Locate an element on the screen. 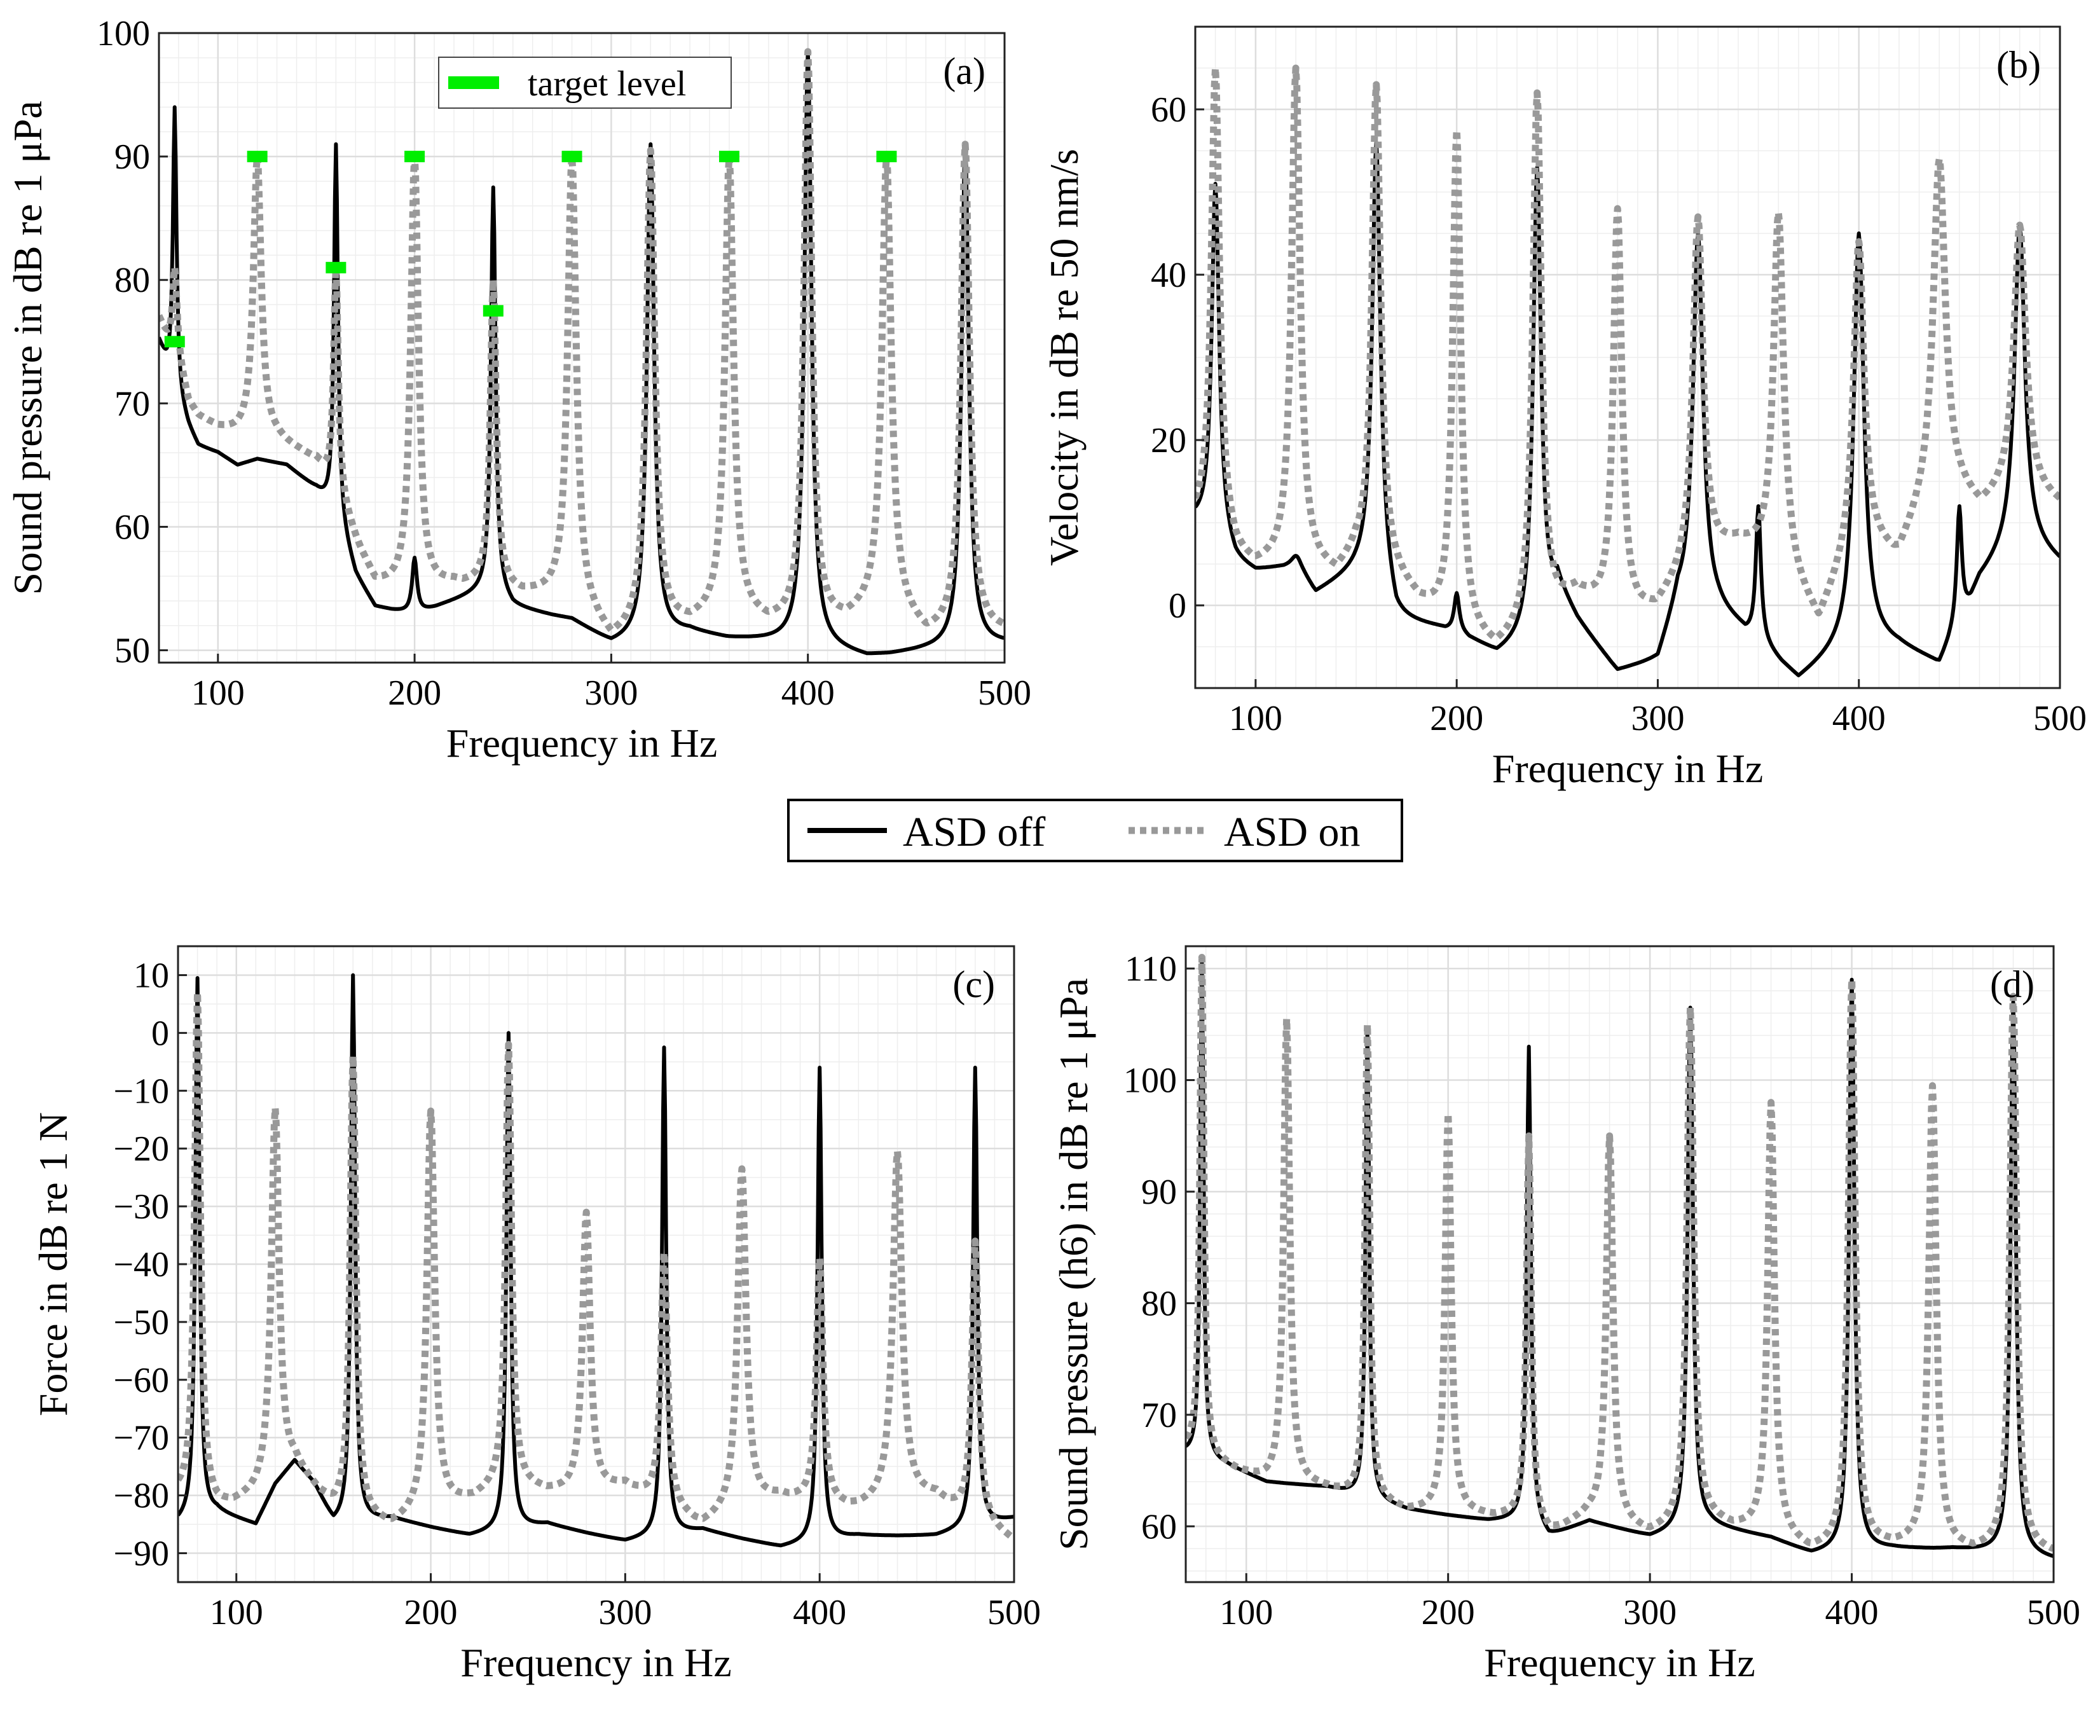  y-tick-label: −10 is located at coordinates (141, 1091).